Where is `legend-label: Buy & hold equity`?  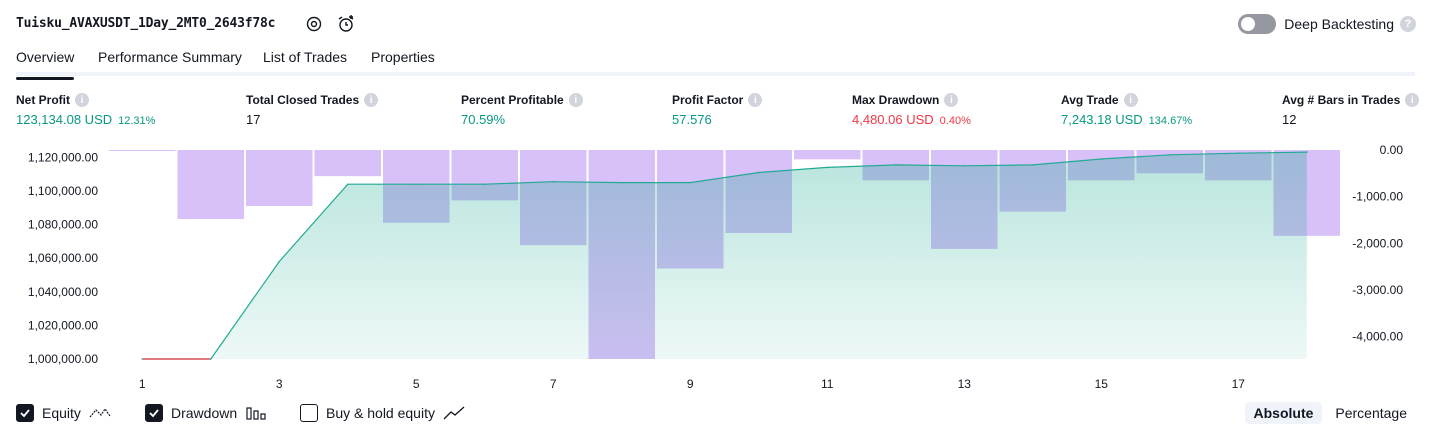 legend-label: Buy & hold equity is located at coordinates (380, 413).